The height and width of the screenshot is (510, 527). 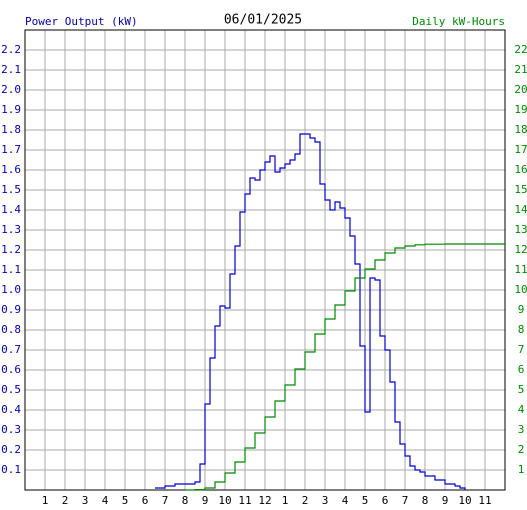 I want to click on y-tick-label: 0.3, so click(x=11, y=429).